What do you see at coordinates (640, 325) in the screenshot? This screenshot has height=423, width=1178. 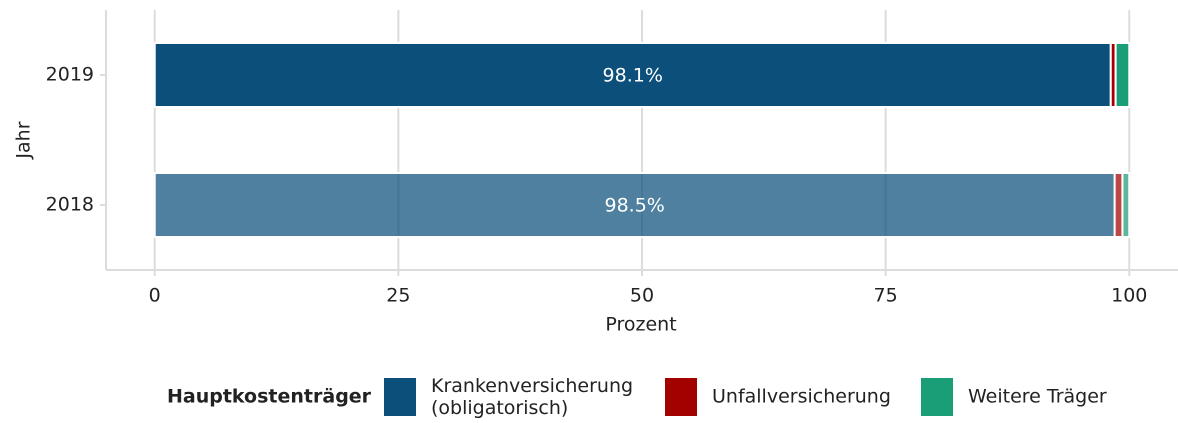 I see `x-axis-title: Prozent` at bounding box center [640, 325].